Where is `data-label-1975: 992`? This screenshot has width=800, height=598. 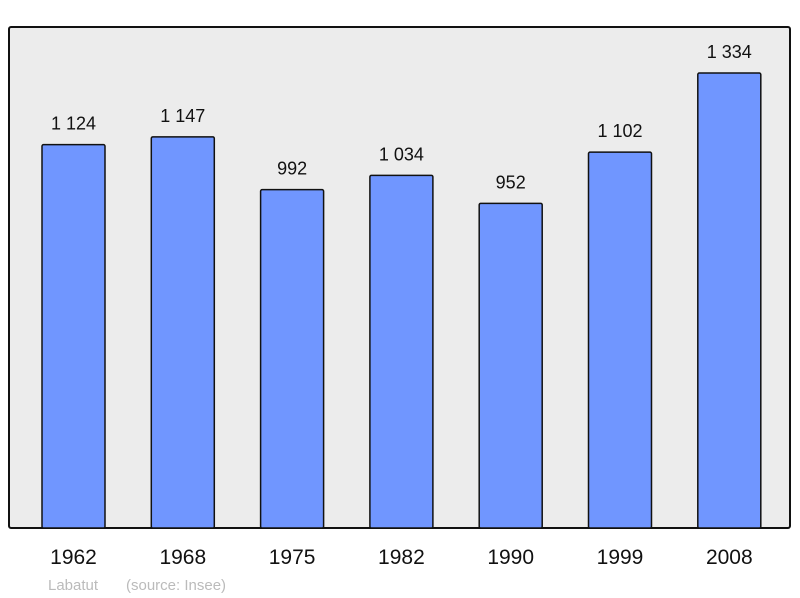
data-label-1975: 992 is located at coordinates (292, 169).